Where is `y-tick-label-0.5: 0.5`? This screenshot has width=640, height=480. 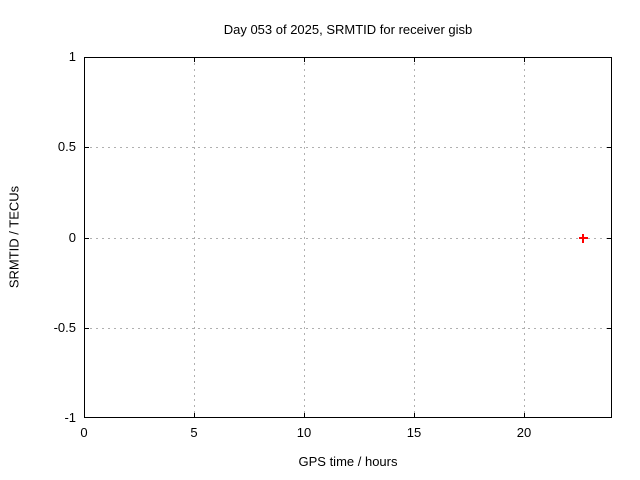 y-tick-label-0.5: 0.5 is located at coordinates (66, 146).